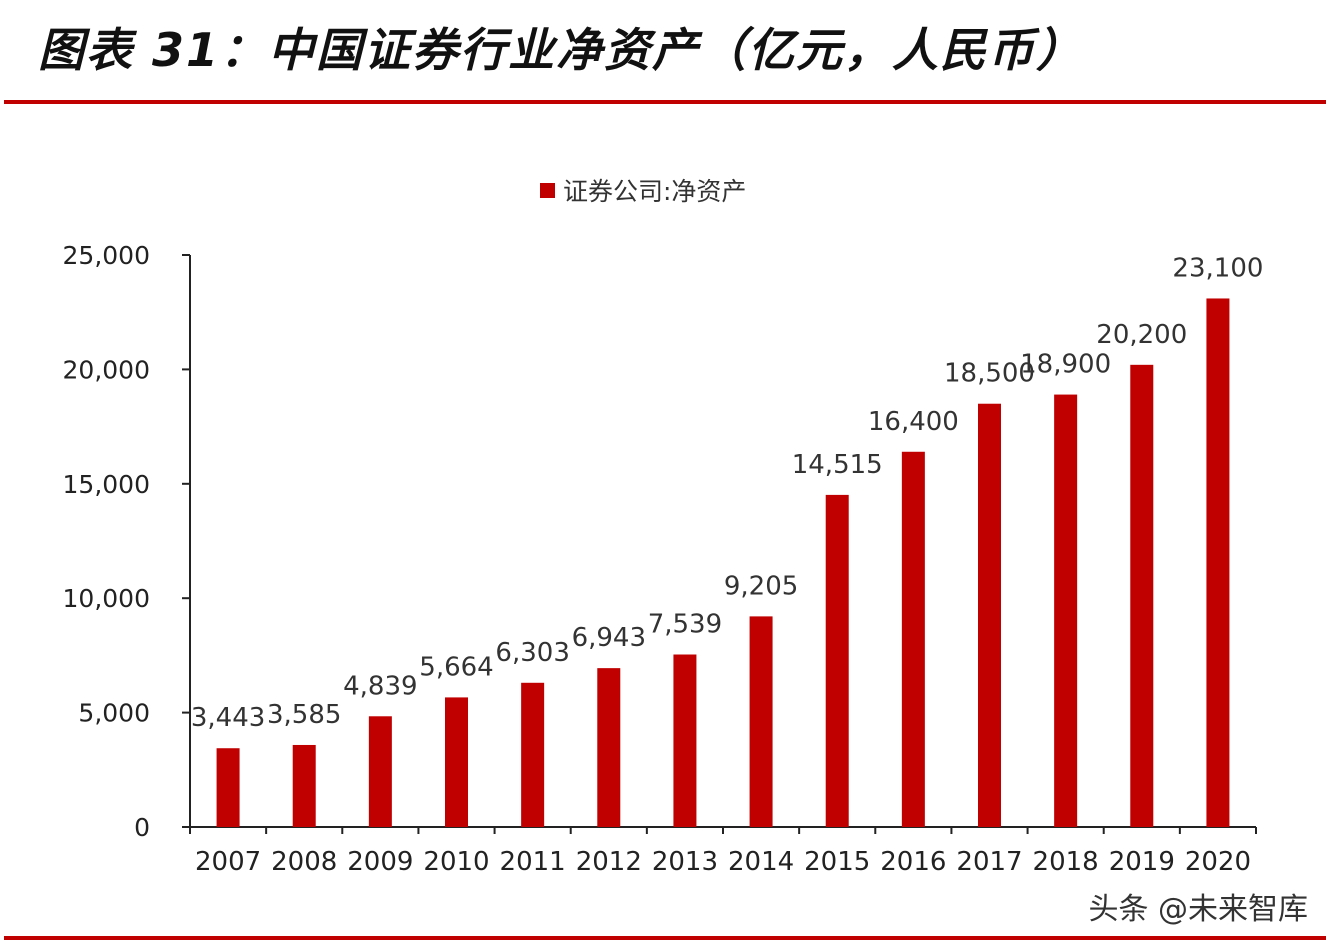  I want to click on y-tick-label: 25,000, so click(106, 255).